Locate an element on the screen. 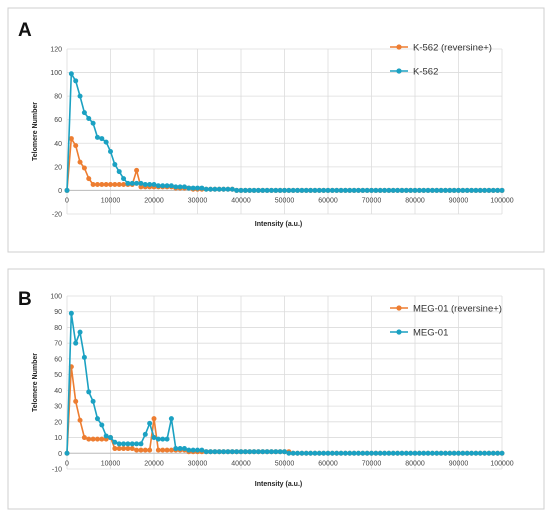  legend-label: MEG-01 (reversine+) is located at coordinates (457, 308).